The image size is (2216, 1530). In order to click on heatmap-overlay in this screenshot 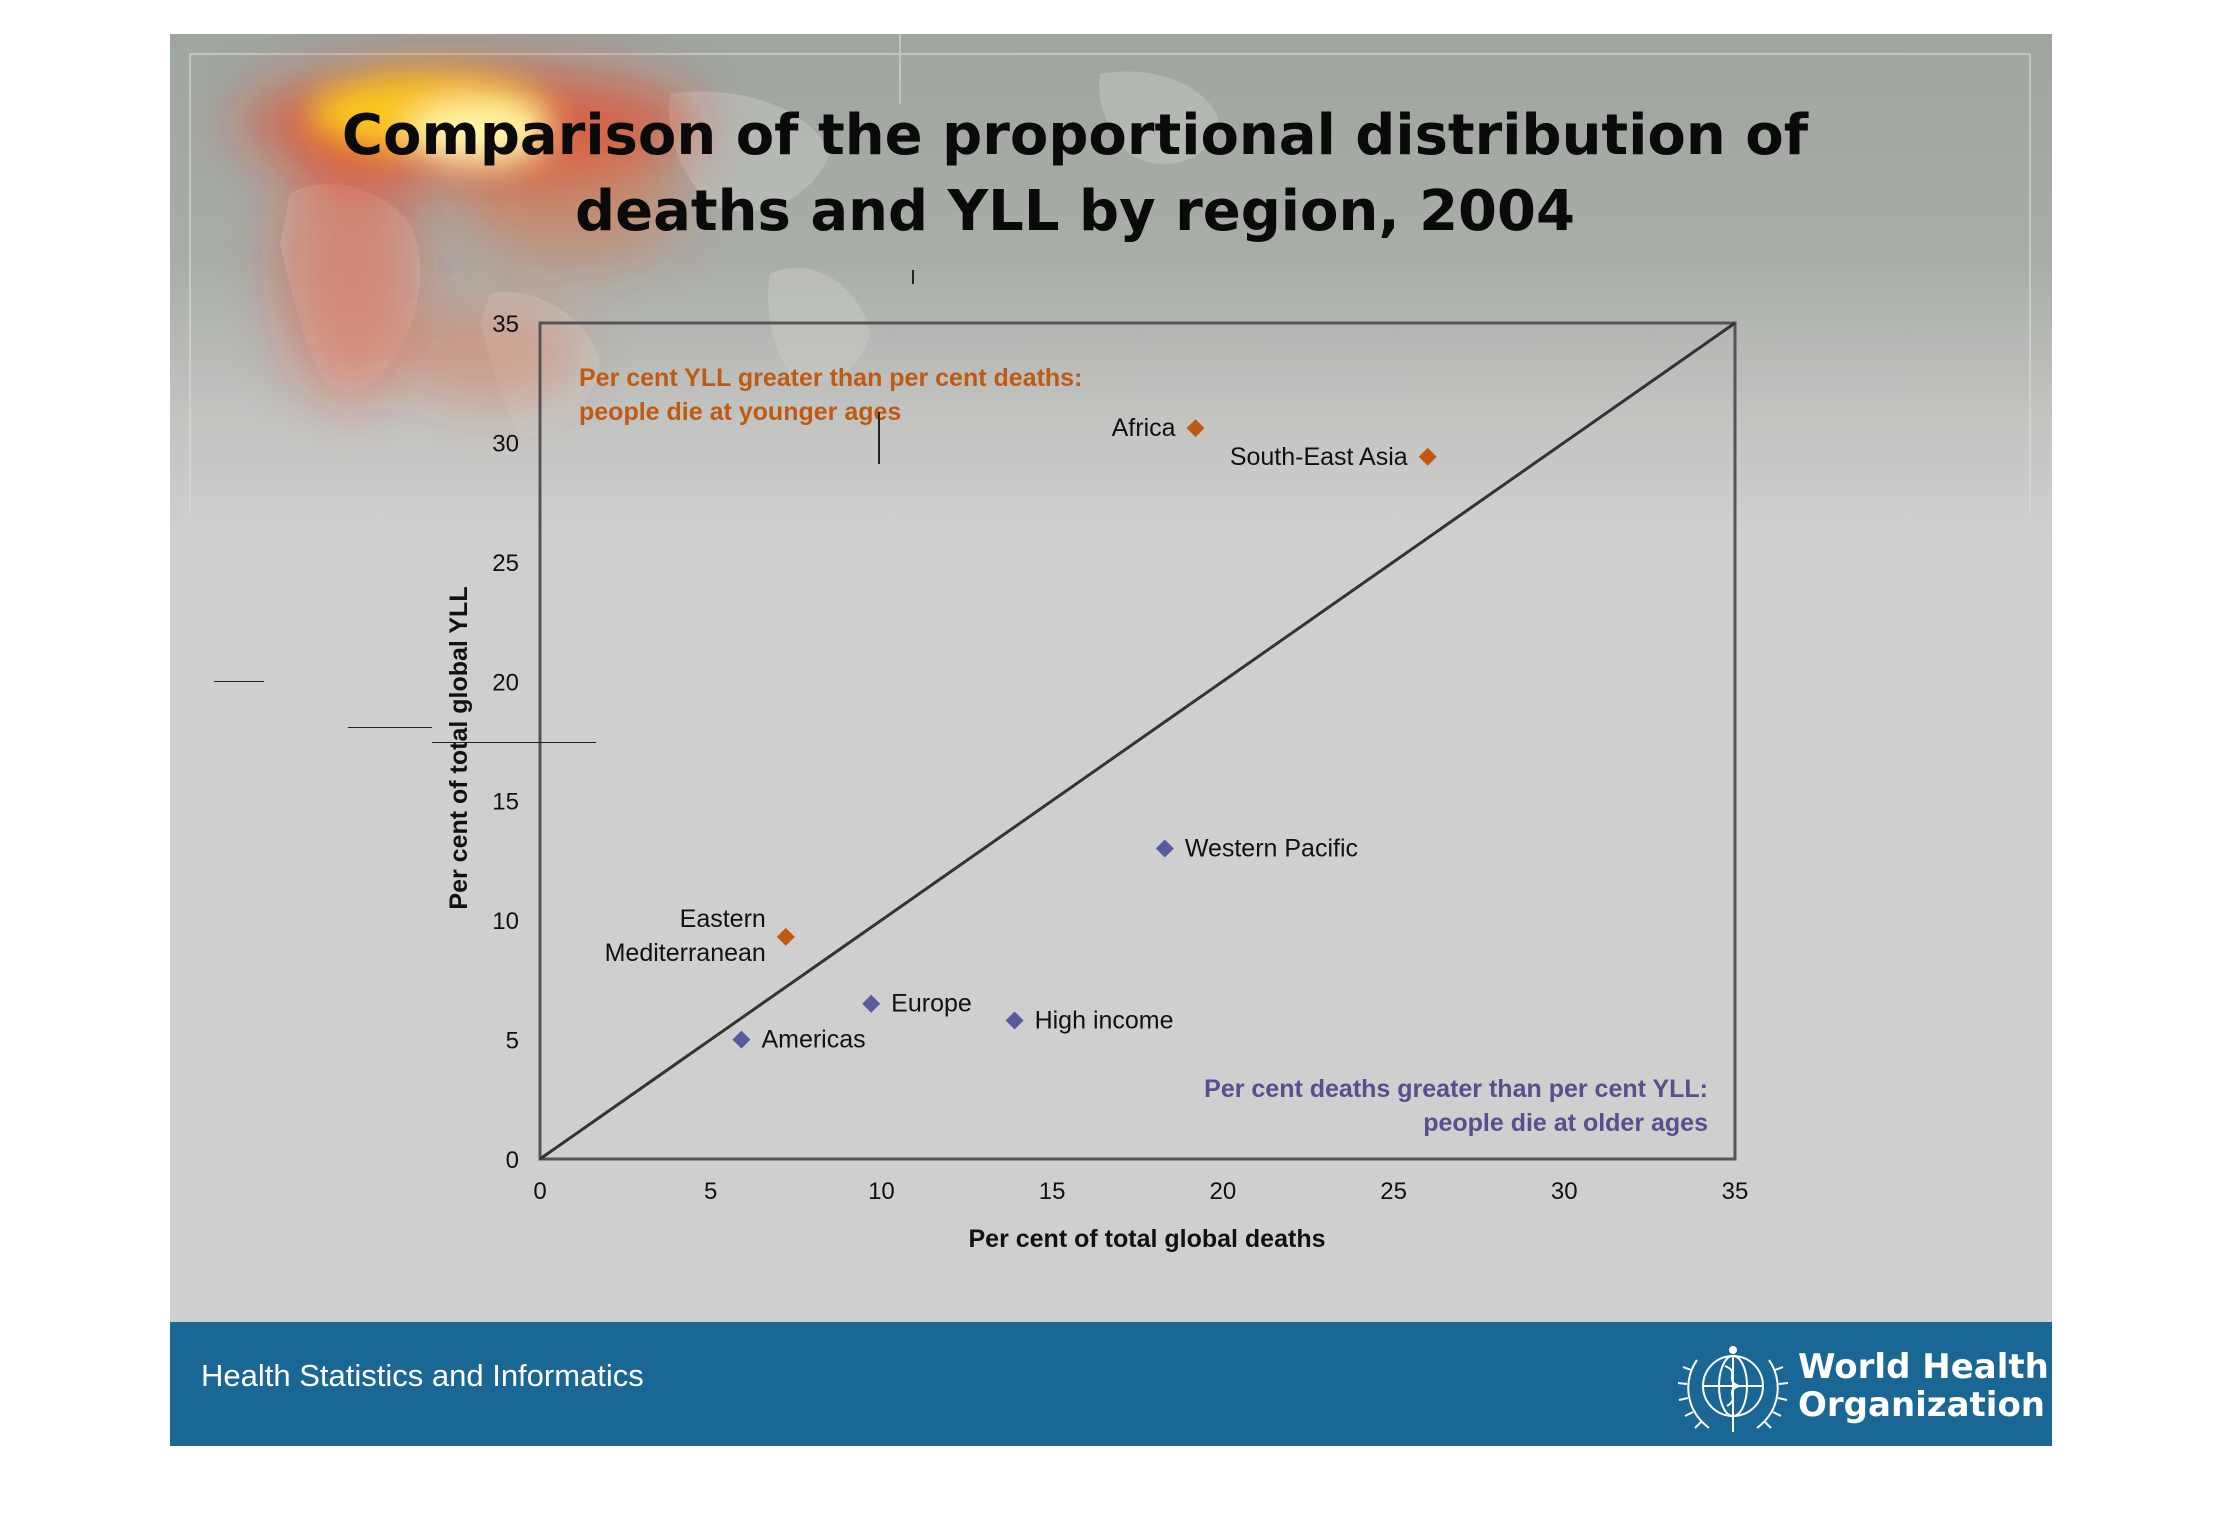, I will do `click(470, 236)`.